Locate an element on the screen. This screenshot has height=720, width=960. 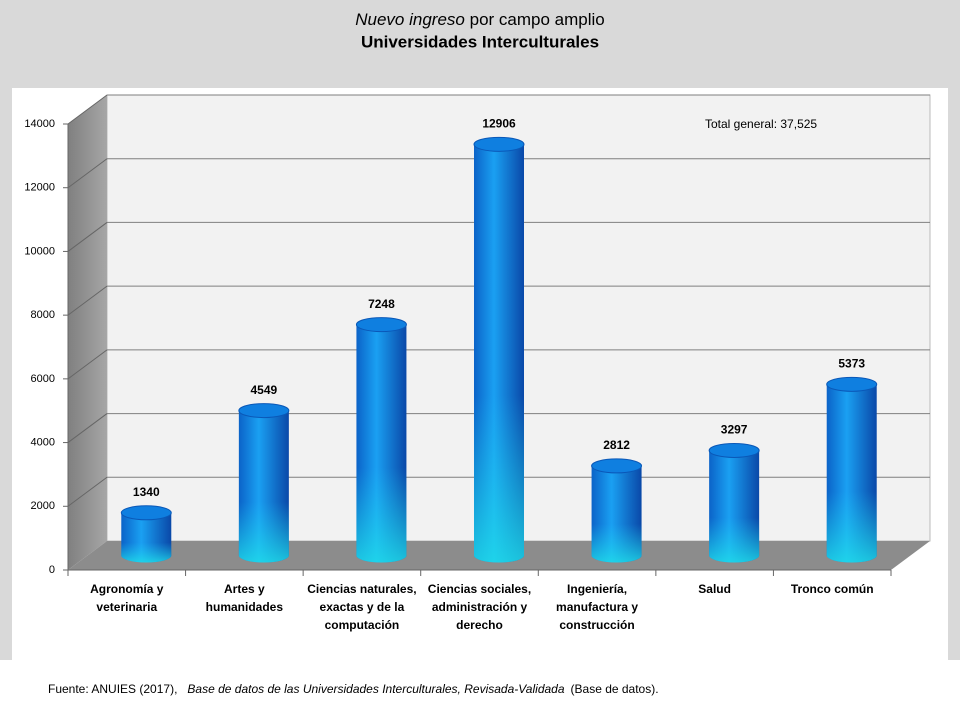
value-label: 1340 is located at coordinates (146, 492).